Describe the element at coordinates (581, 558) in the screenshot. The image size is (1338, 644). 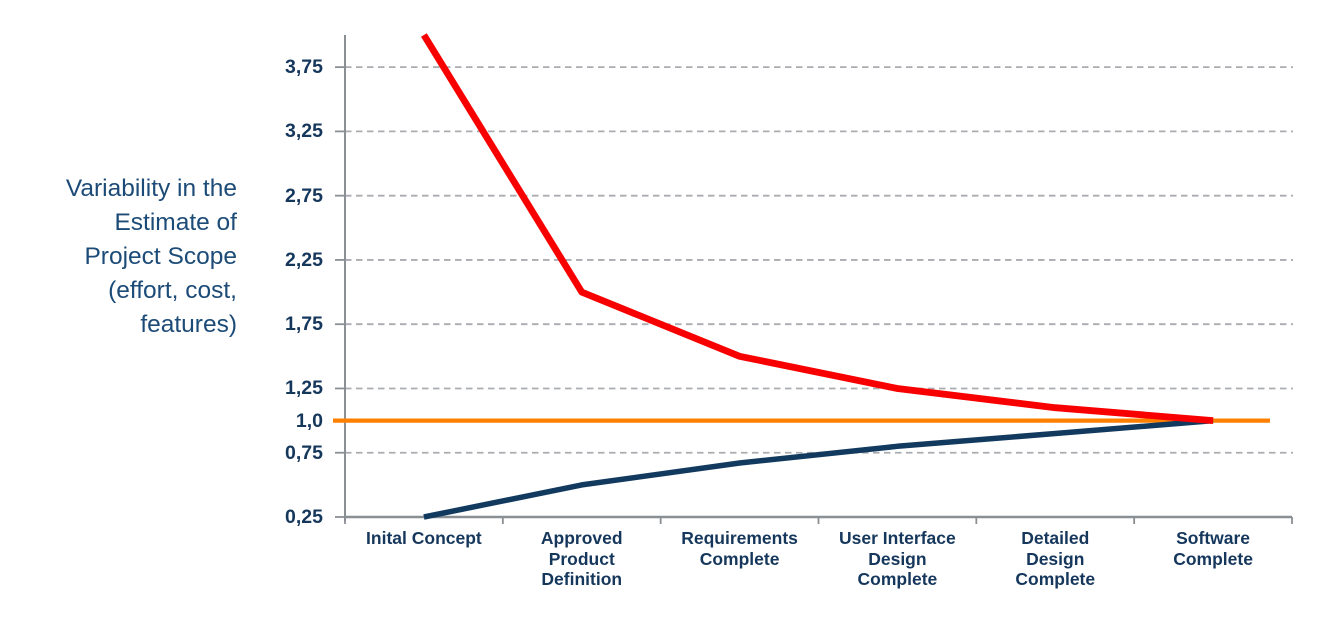
I see `x-category-label: Approved Product Definition` at that location.